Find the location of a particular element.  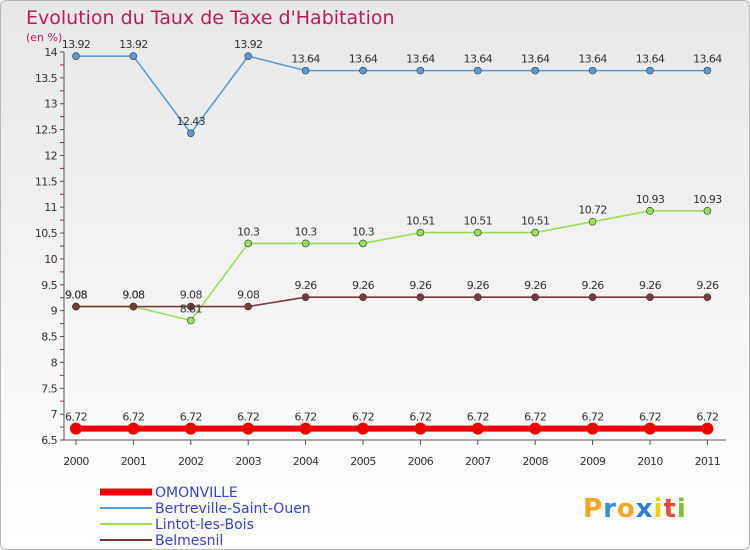

x-tick-label: 2006 is located at coordinates (421, 461).